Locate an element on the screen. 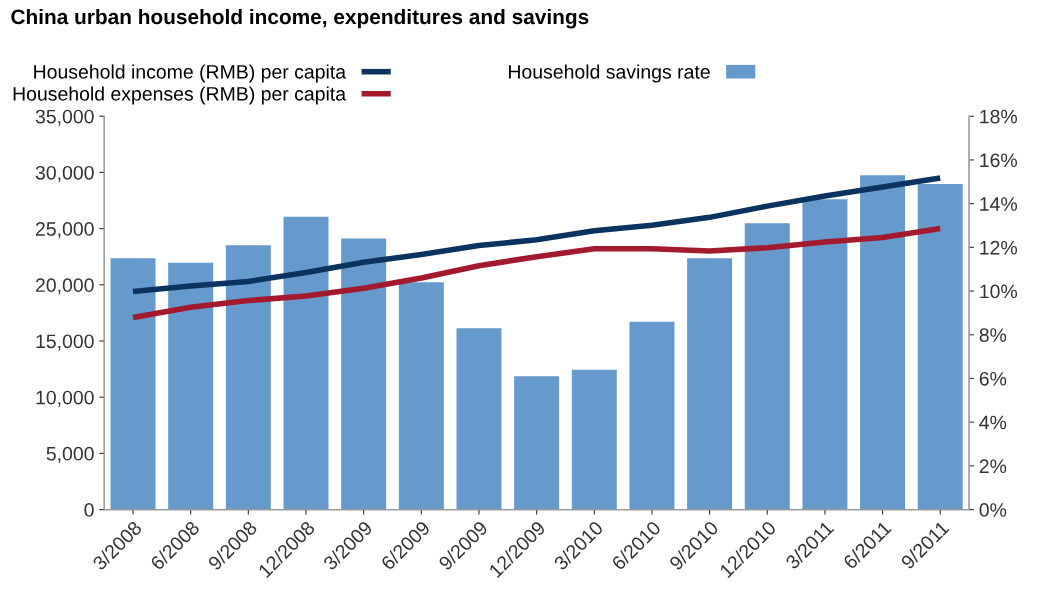  y2-tick-label: 4% is located at coordinates (993, 422).